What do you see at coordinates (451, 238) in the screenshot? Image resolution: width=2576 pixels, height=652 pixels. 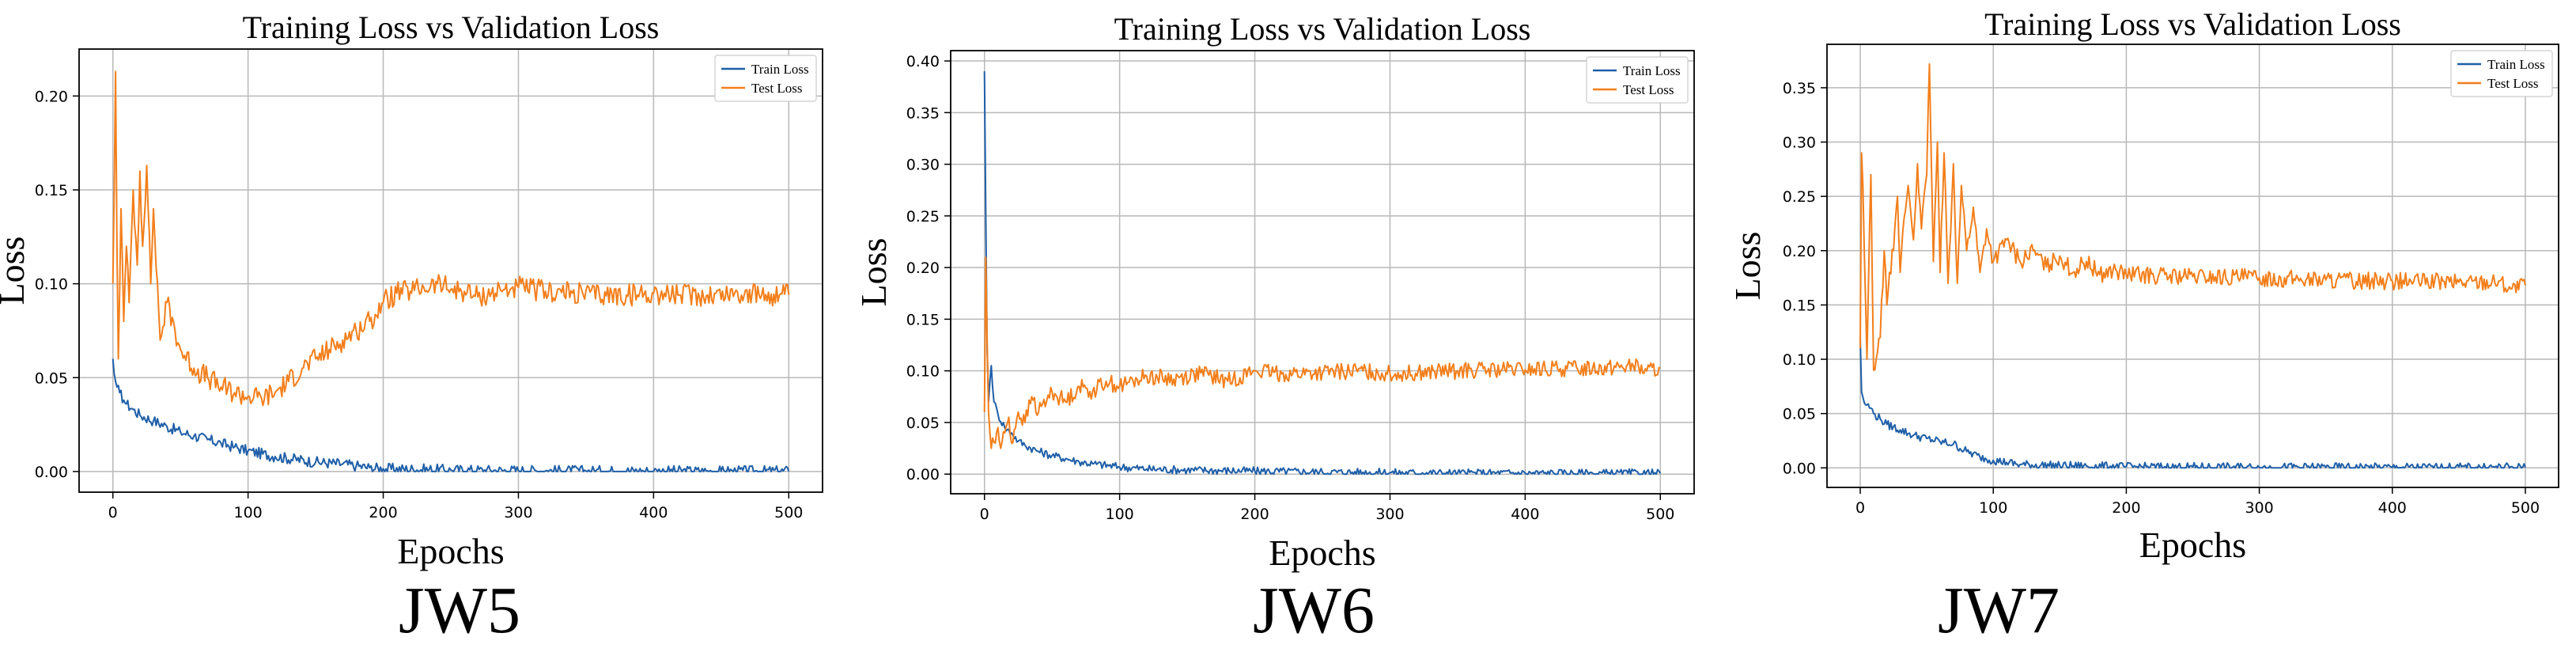 I see `test-loss-line-jw5` at bounding box center [451, 238].